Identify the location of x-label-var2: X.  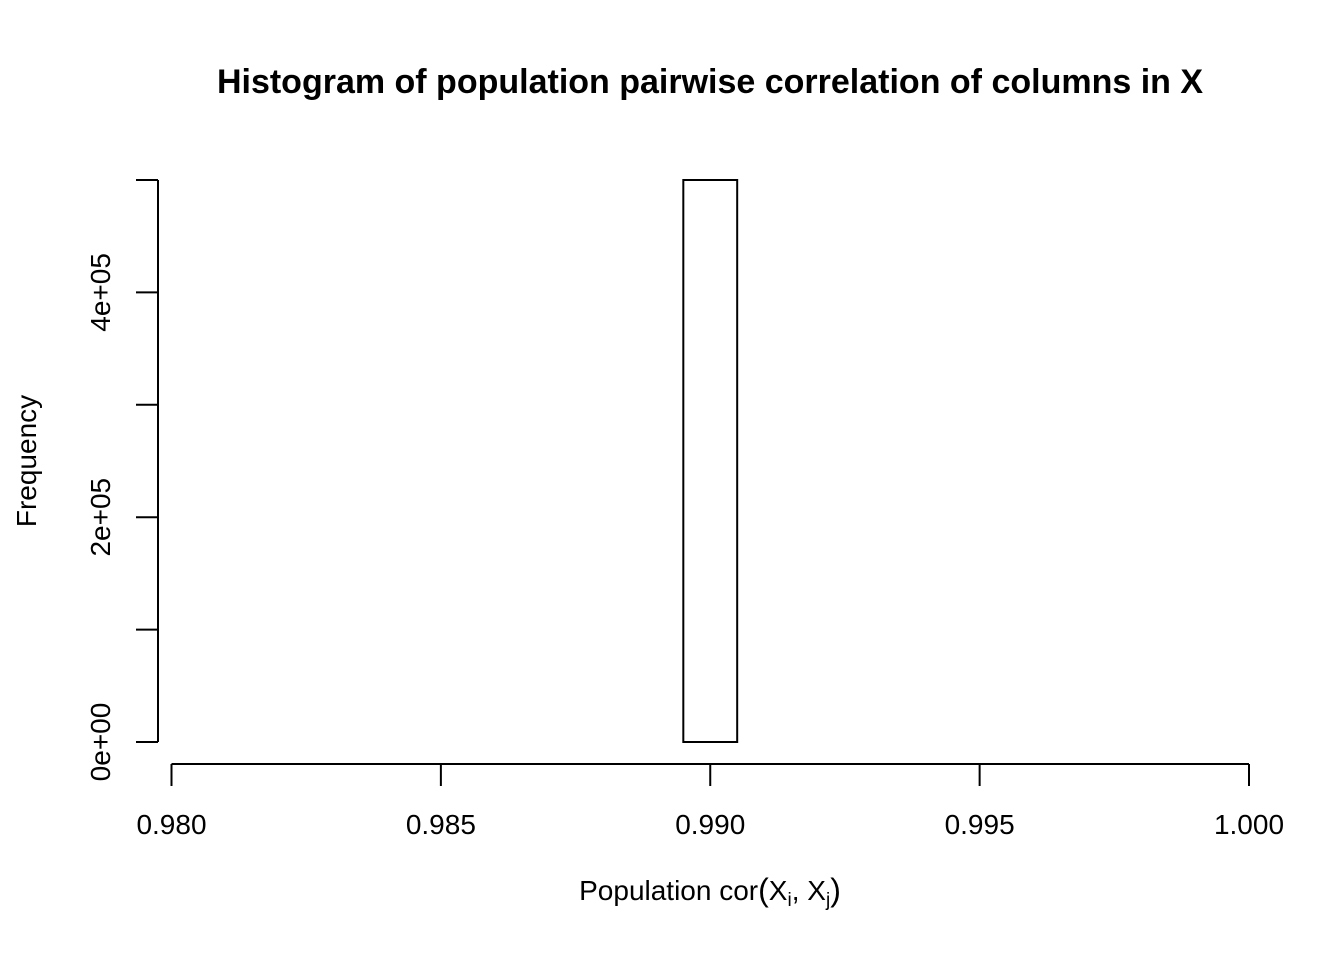
(816, 890).